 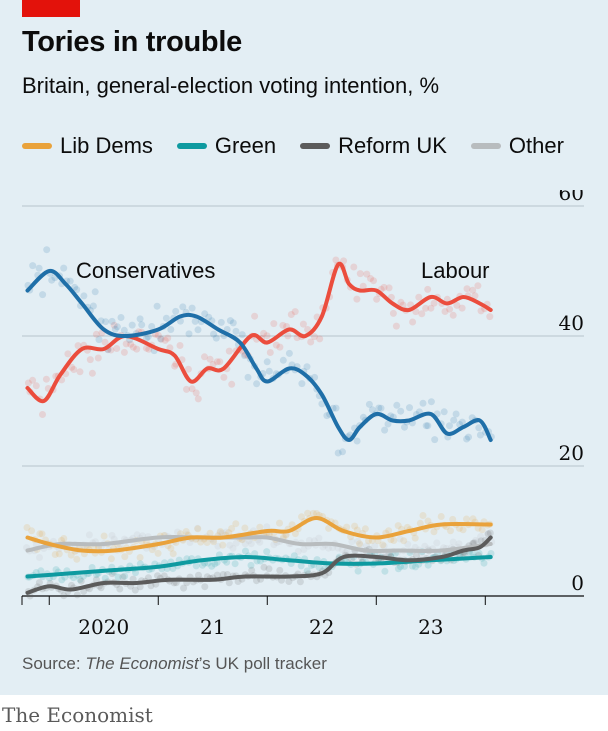 What do you see at coordinates (392, 145) in the screenshot?
I see `legend-label-reform-uk: Reform UK` at bounding box center [392, 145].